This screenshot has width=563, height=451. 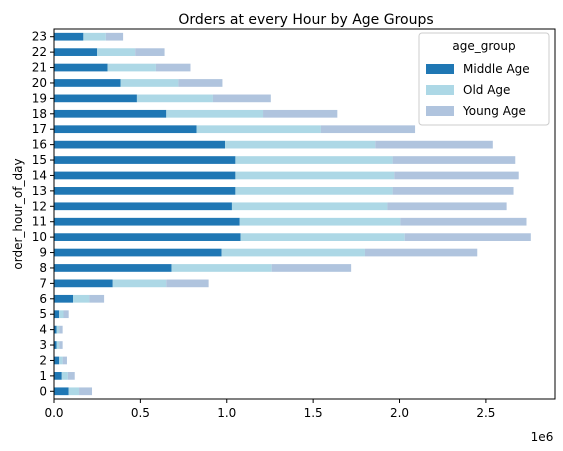 What do you see at coordinates (43, 391) in the screenshot?
I see `y-tick-label: 0` at bounding box center [43, 391].